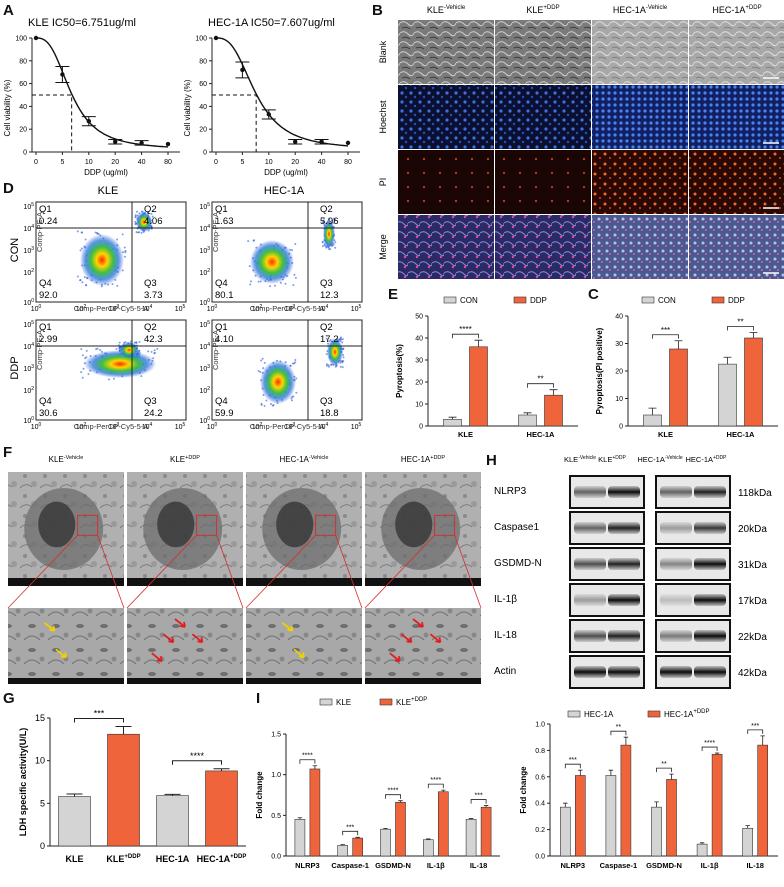  I want to click on ic50-xtick-label: 20, so click(295, 162).